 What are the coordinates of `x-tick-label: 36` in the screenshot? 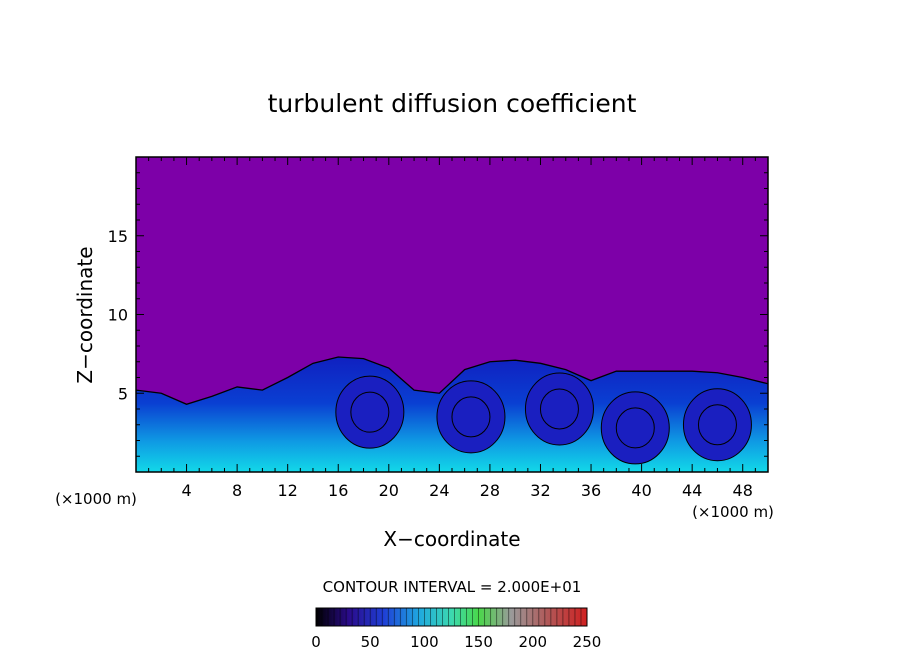 It's located at (591, 490).